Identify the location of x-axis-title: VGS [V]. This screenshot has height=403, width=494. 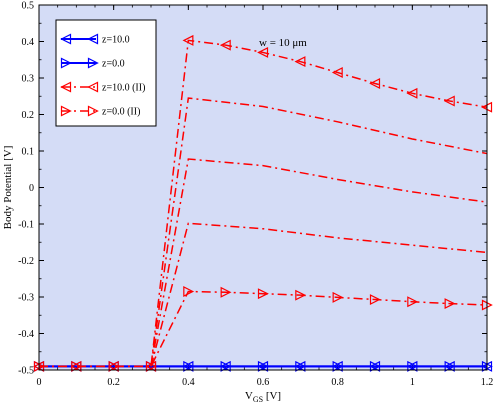
(263, 396).